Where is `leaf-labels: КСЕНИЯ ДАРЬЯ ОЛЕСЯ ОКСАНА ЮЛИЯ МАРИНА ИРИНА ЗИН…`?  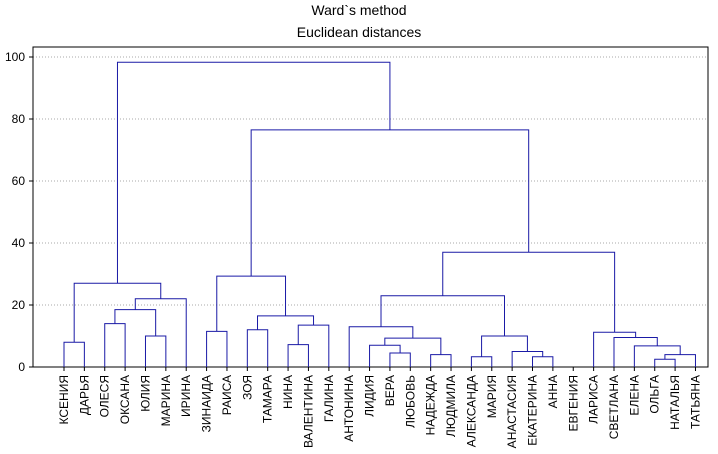 leaf-labels: КСЕНИЯ ДАРЬЯ ОЛЕСЯ ОКСАНА ЮЛИЯ МАРИНА ИРИНА ЗИН… is located at coordinates (379, 411).